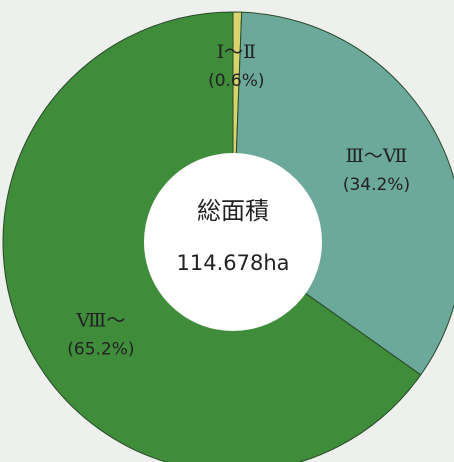 The height and width of the screenshot is (462, 454). What do you see at coordinates (236, 52) in the screenshot?
I see `slice-label: Ⅰ～Ⅱ` at bounding box center [236, 52].